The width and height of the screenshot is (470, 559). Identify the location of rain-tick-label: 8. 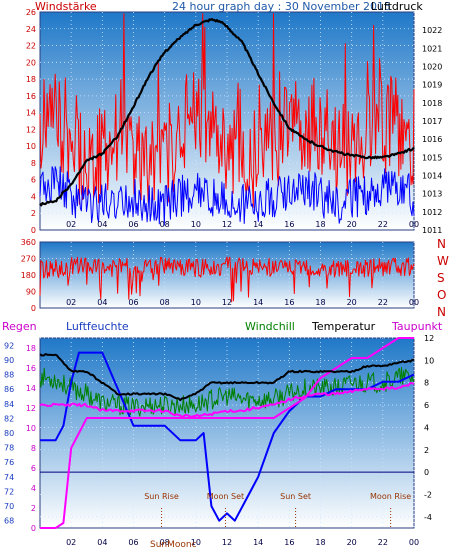
(33, 448).